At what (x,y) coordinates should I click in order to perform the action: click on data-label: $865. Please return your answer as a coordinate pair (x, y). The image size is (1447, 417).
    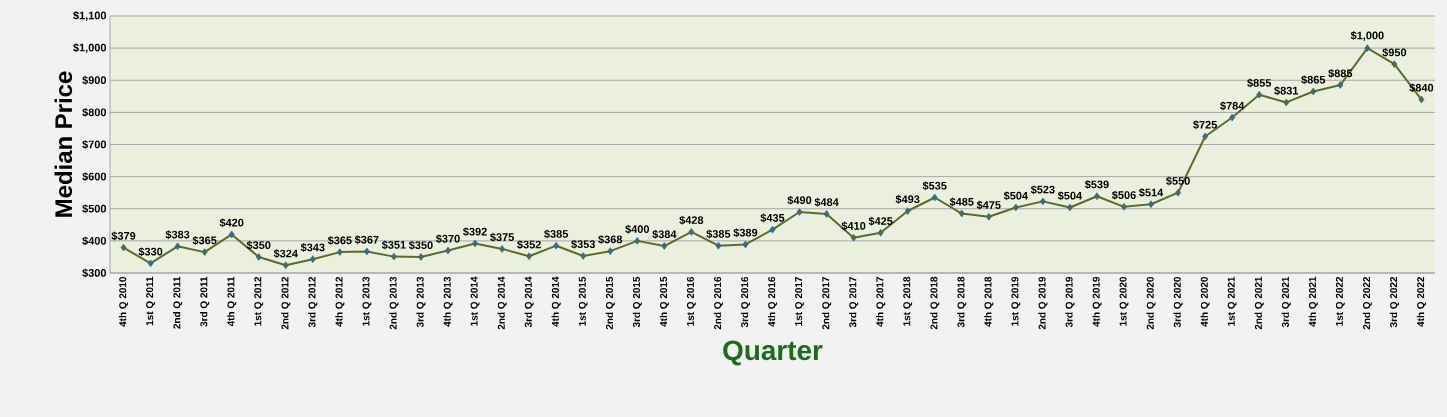
    Looking at the image, I should click on (1313, 80).